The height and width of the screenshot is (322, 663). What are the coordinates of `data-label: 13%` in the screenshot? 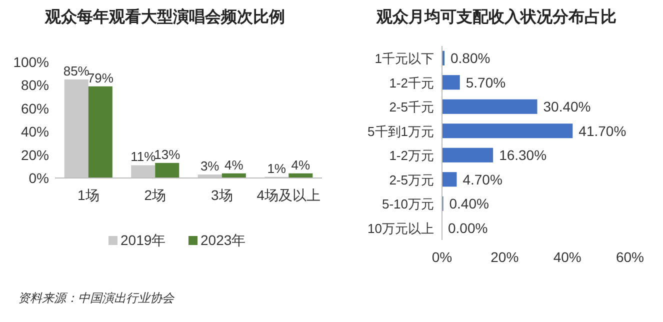 It's located at (167, 154).